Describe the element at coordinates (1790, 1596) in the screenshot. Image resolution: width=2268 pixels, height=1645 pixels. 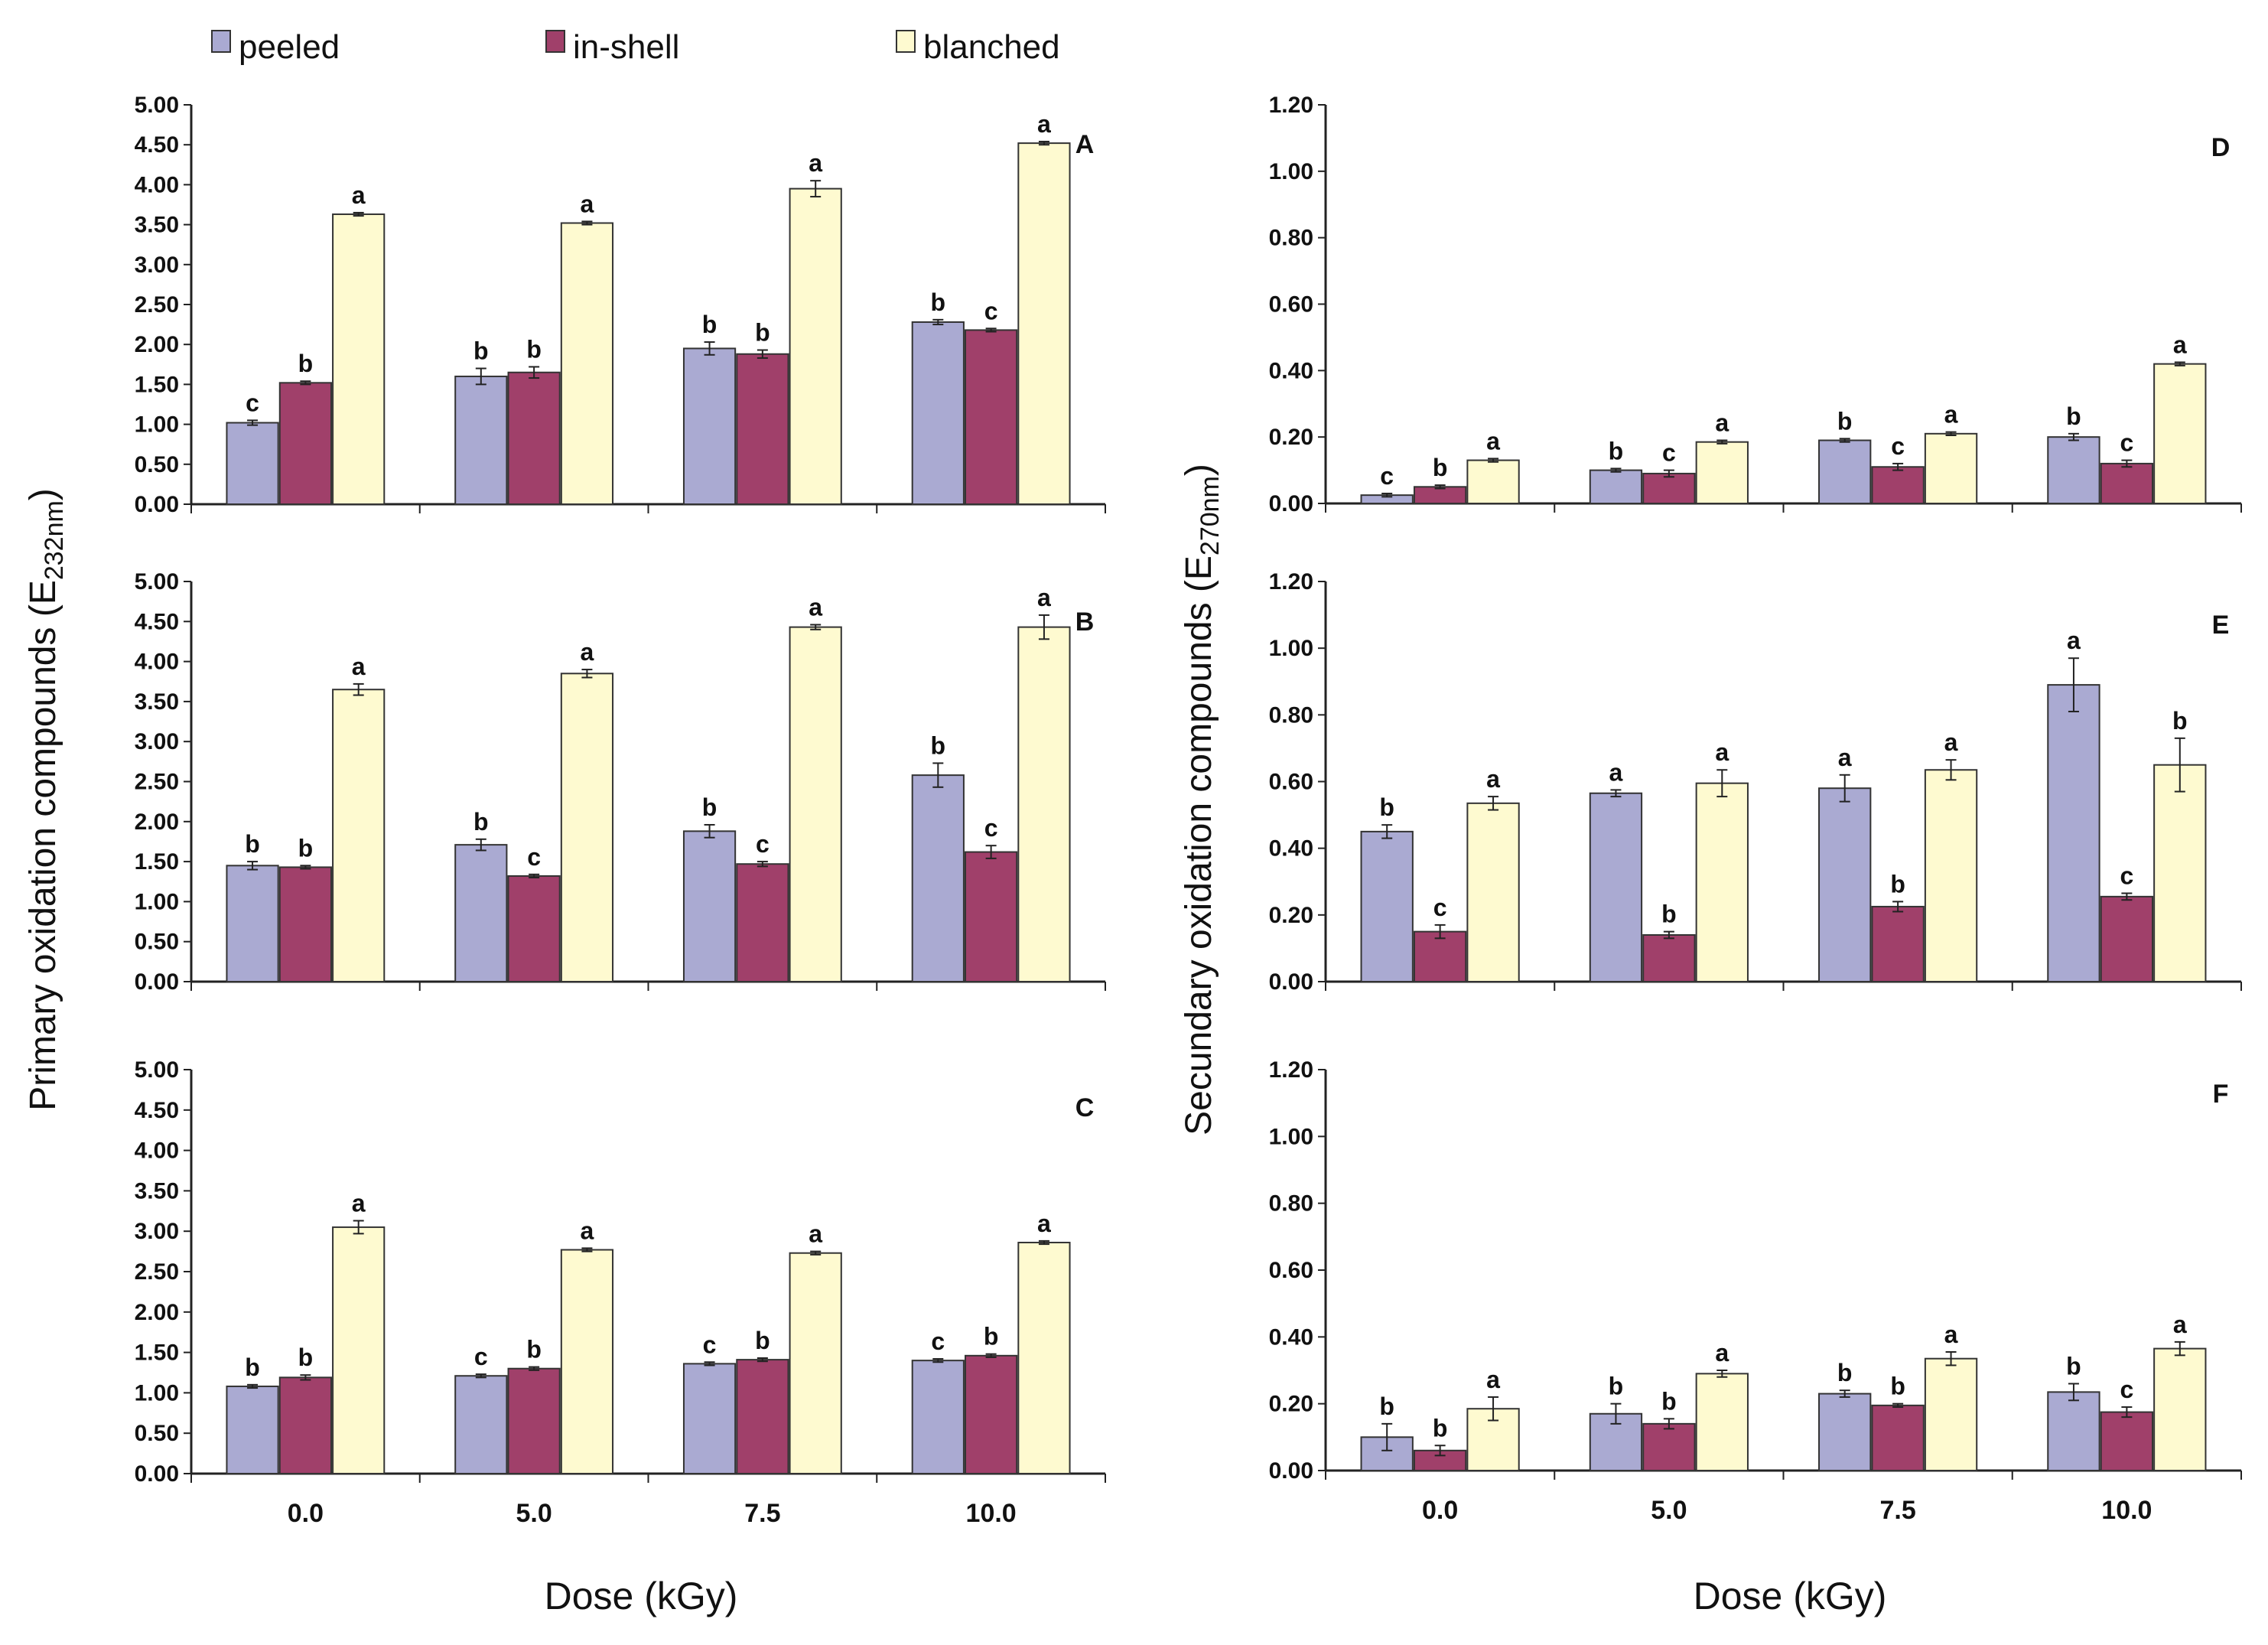
I see `right-x-axis-label: Dose (kGy)` at that location.